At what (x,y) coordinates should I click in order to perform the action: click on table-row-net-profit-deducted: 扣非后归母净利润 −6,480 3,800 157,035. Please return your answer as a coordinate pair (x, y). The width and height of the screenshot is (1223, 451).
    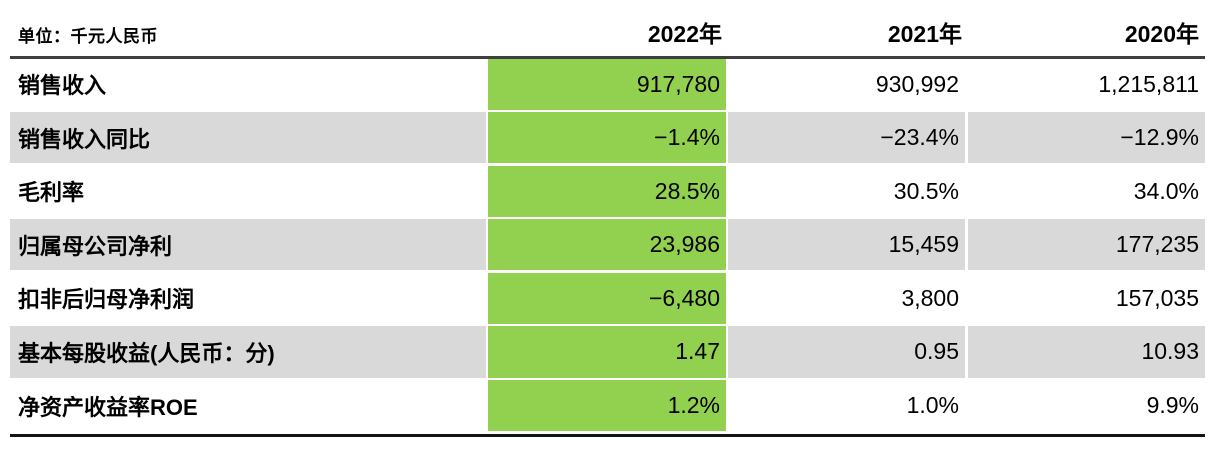
    Looking at the image, I should click on (607, 298).